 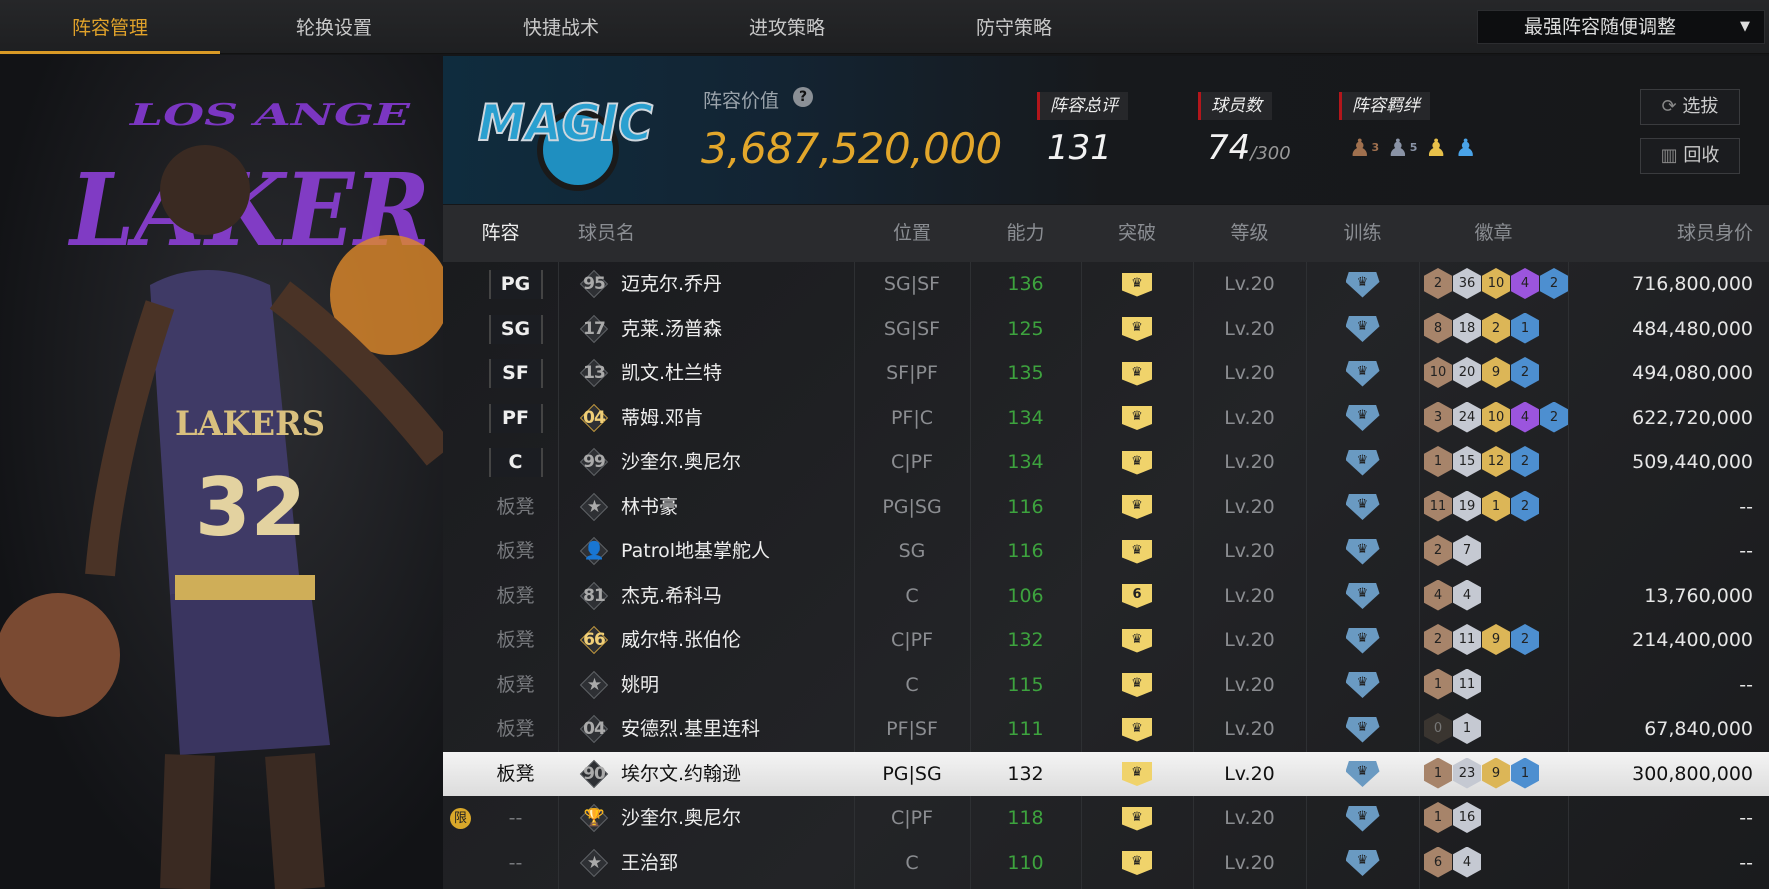 What do you see at coordinates (1467, 550) in the screenshot?
I see `badge-hex: 7` at bounding box center [1467, 550].